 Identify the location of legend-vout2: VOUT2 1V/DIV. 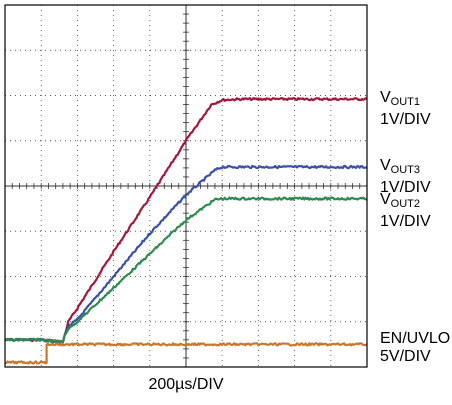
(405, 211).